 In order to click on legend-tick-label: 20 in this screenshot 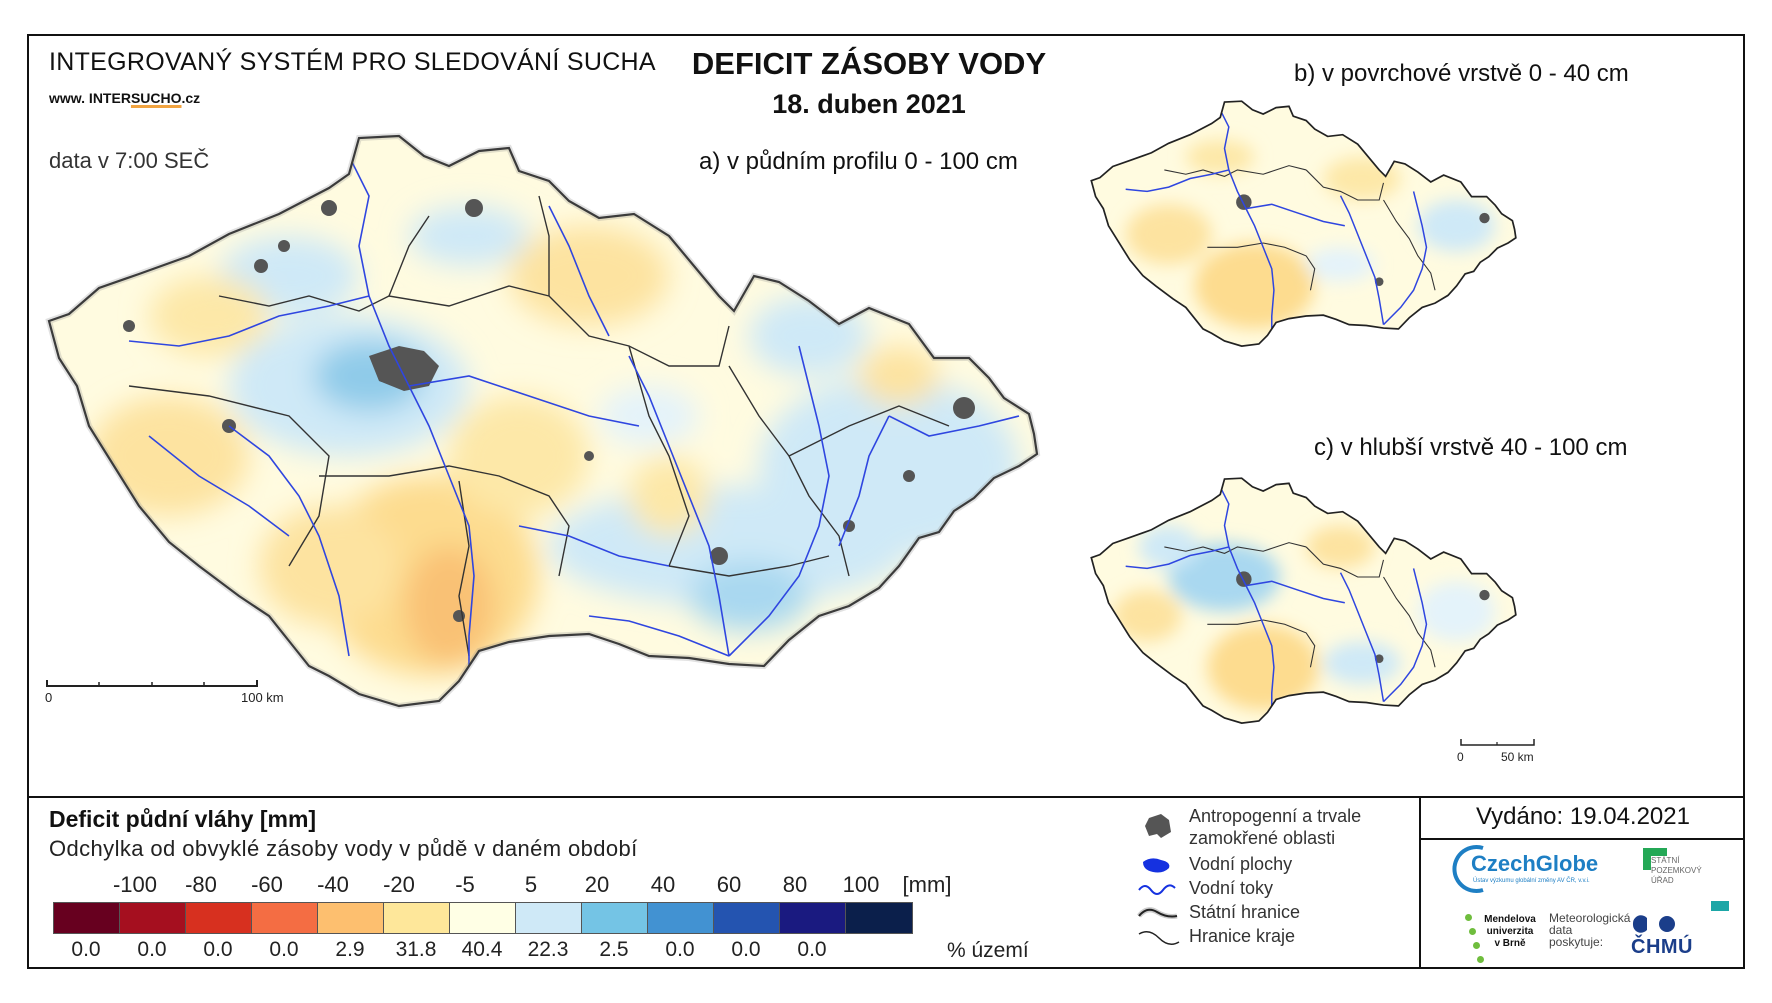, I will do `click(597, 884)`.